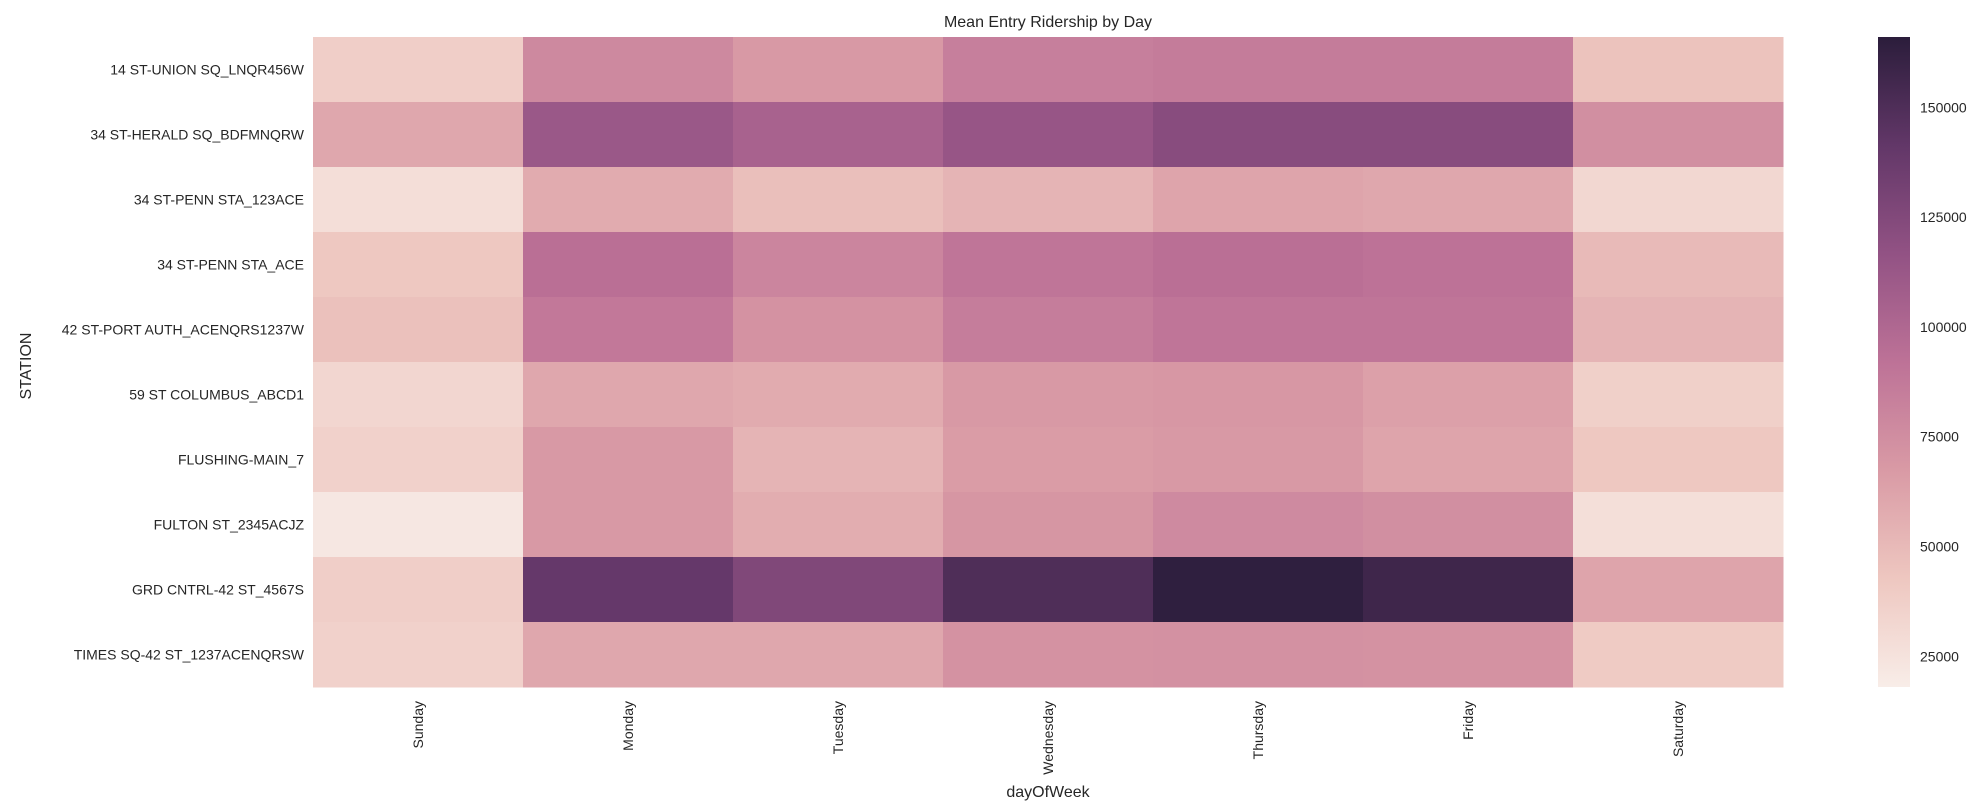  I want to click on x-tick-label: Thursday, so click(1258, 730).